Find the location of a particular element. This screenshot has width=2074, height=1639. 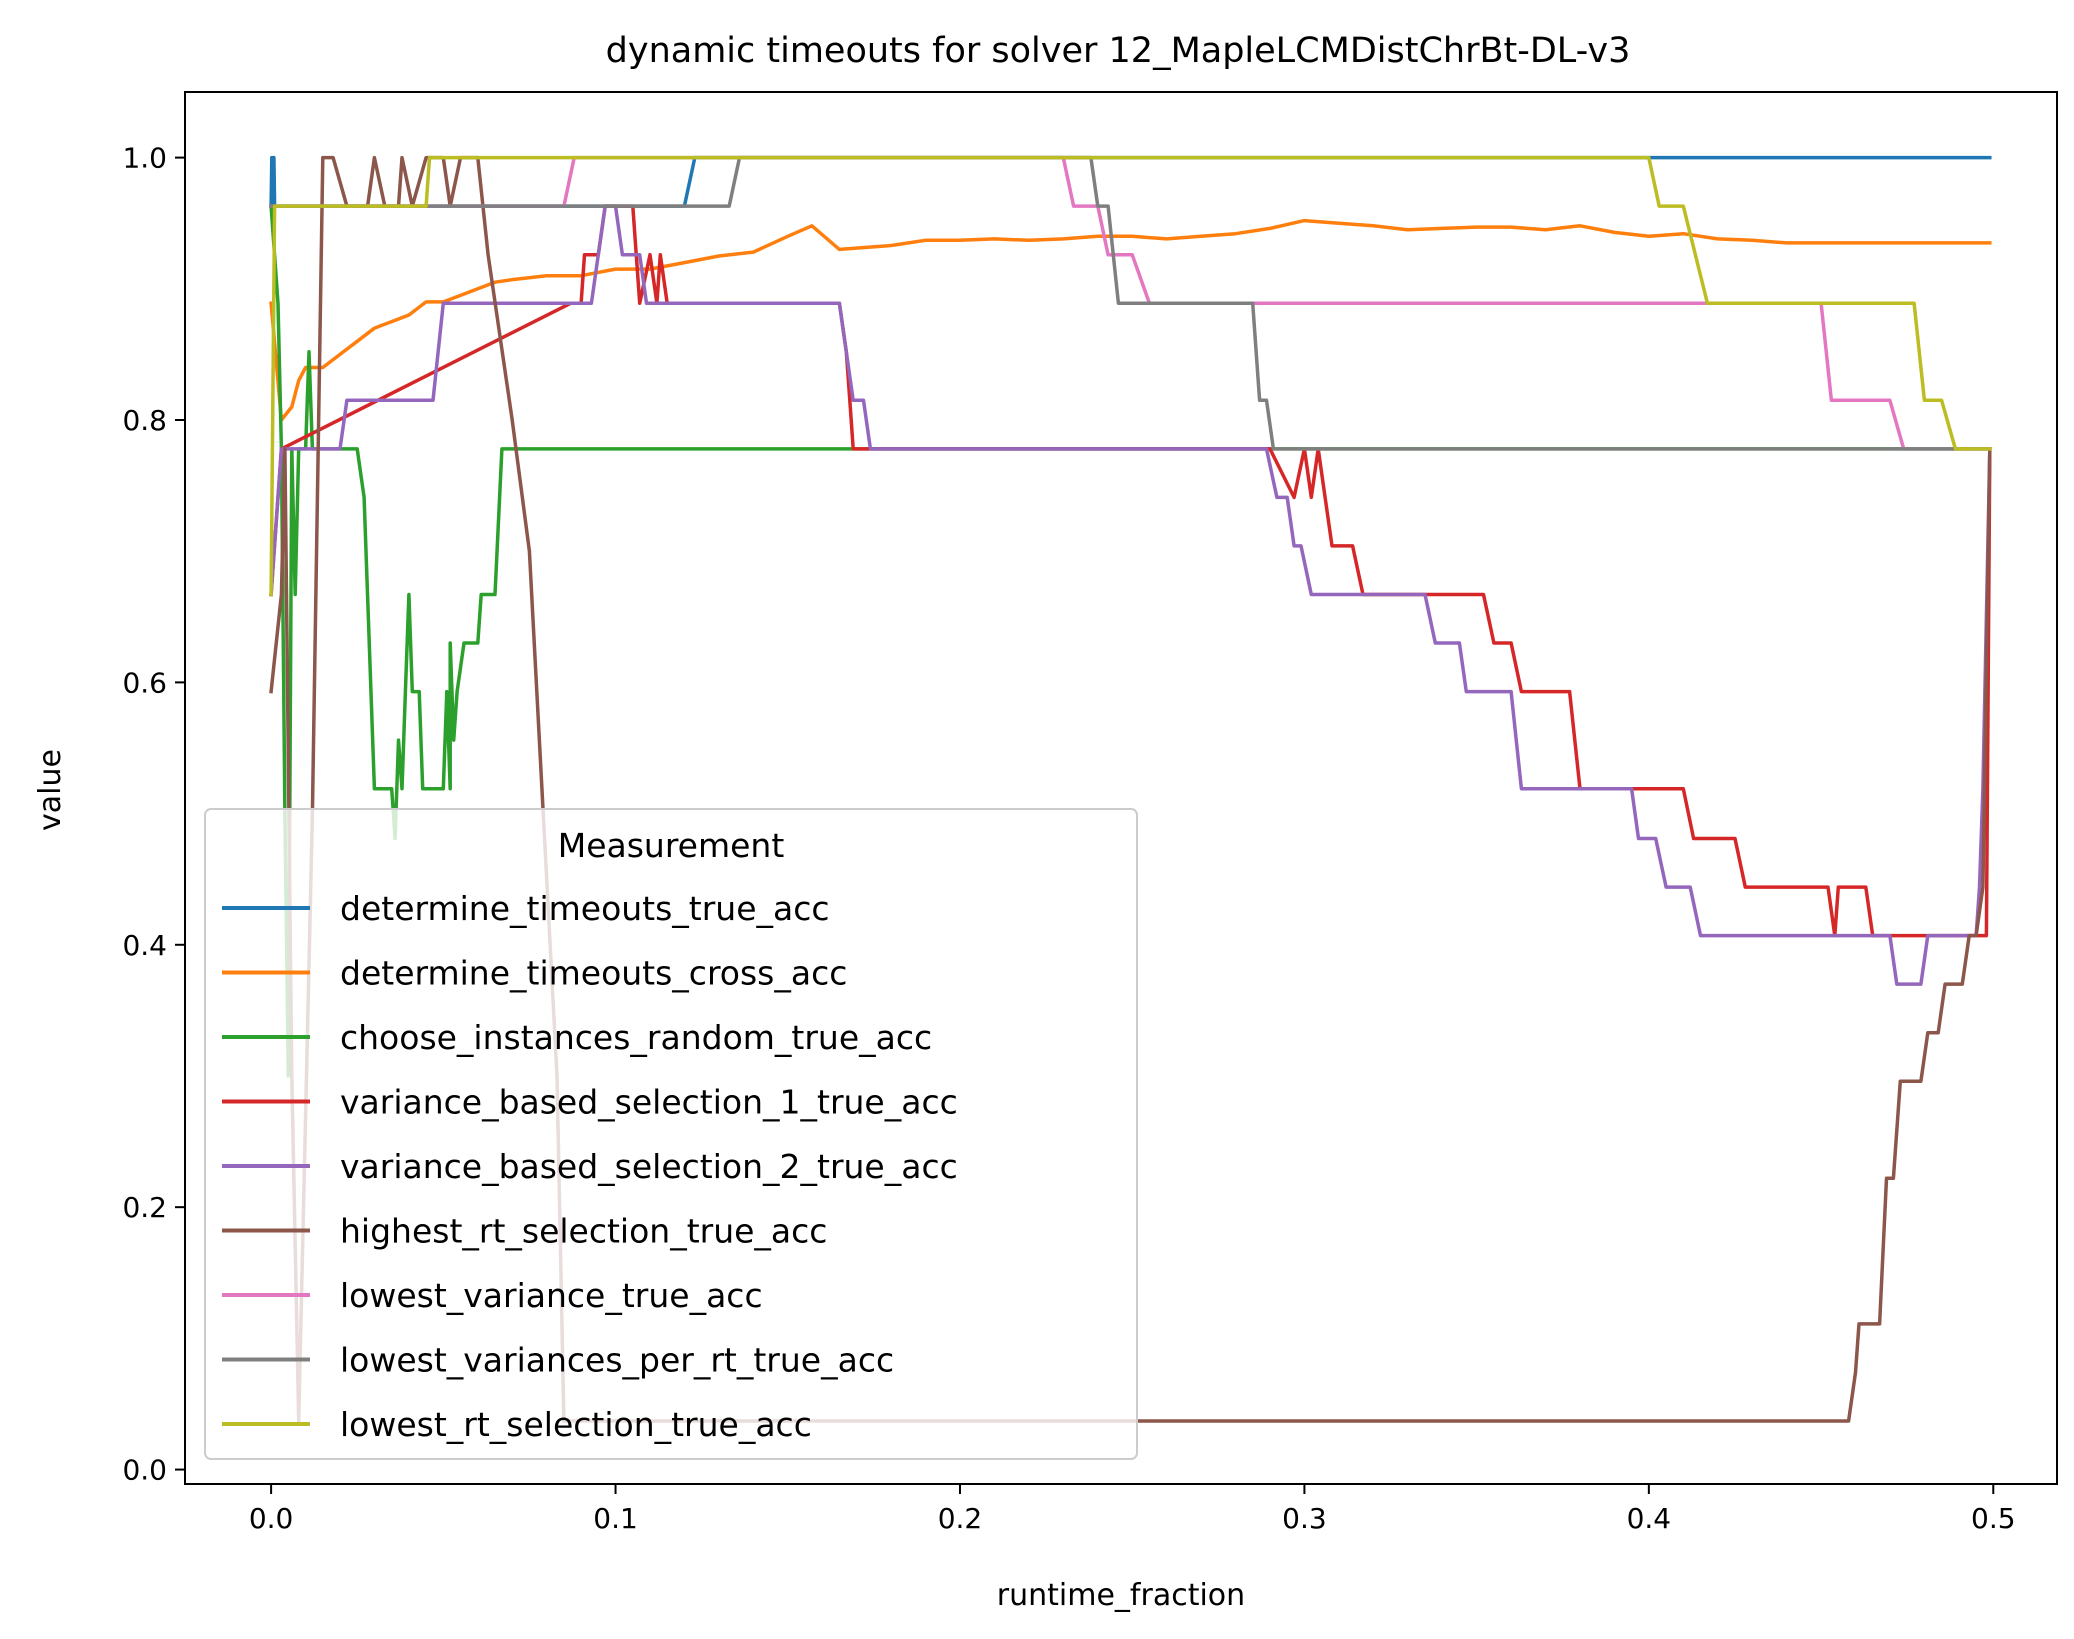

x-axis-label: runtime_fraction is located at coordinates (1121, 1595).